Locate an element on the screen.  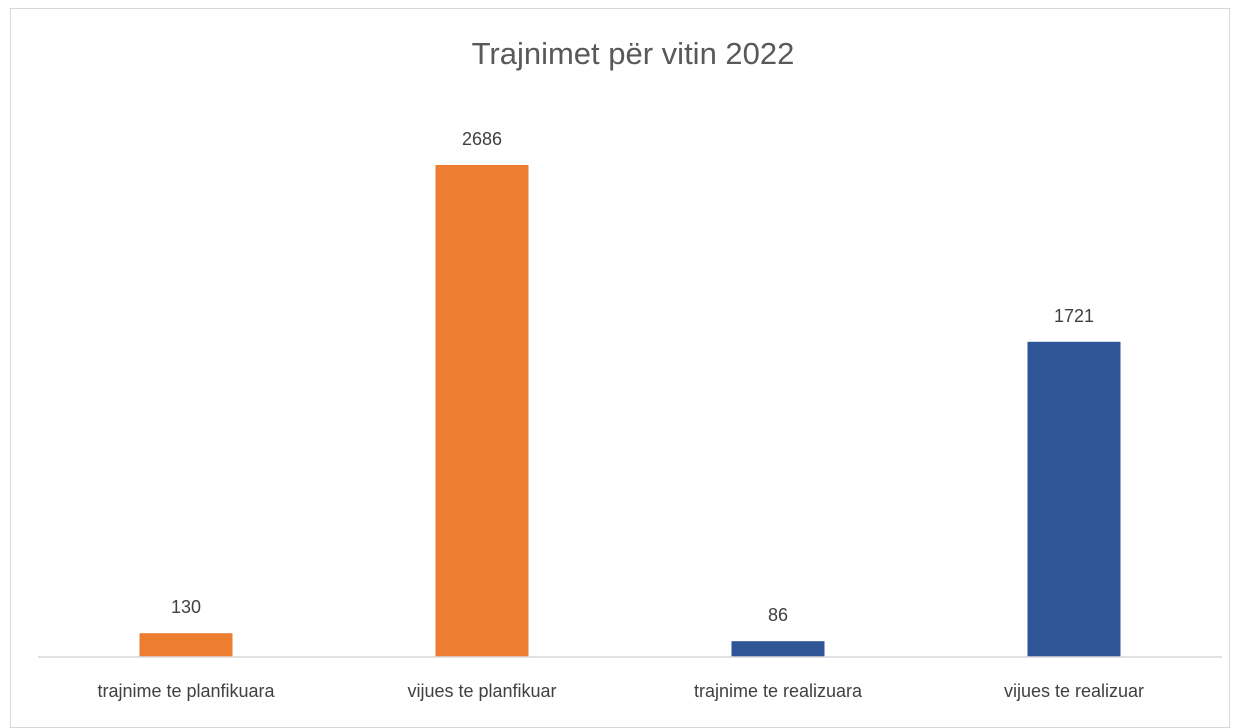
data-label-3: 86 is located at coordinates (778, 615).